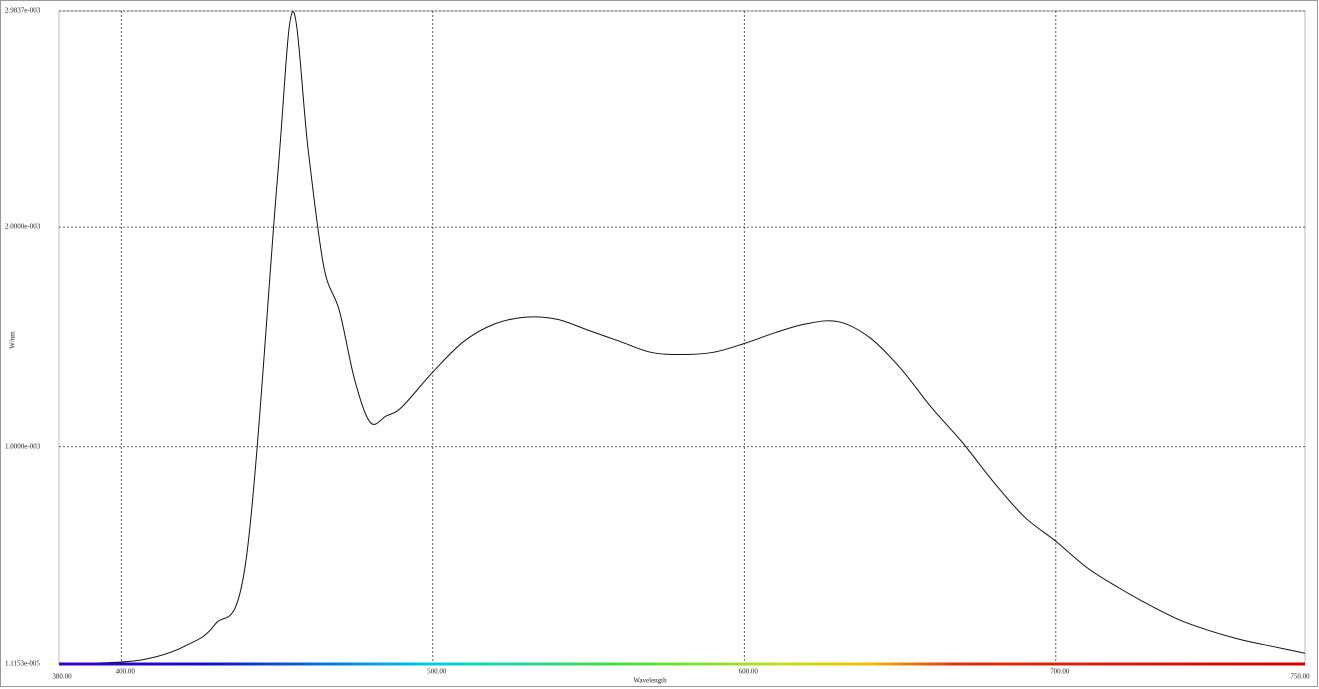 This screenshot has height=689, width=1319. Describe the element at coordinates (22, 664) in the screenshot. I see `y-tick-label: 1.1153e-005` at that location.